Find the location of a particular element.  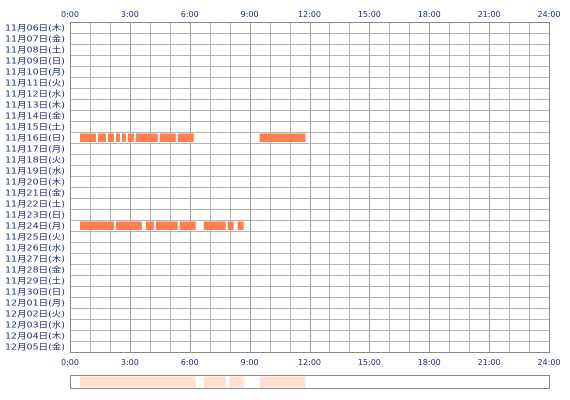

row-label: 11月22日(土) is located at coordinates (35, 204).